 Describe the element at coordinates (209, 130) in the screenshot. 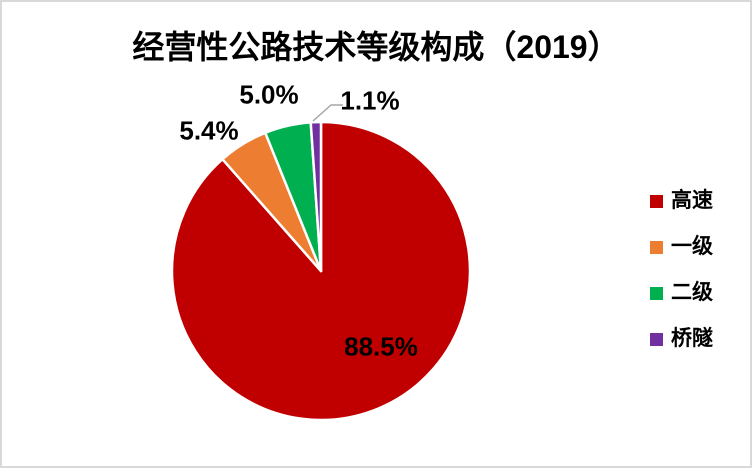

I see `data-label-yiji: 5.4%` at that location.